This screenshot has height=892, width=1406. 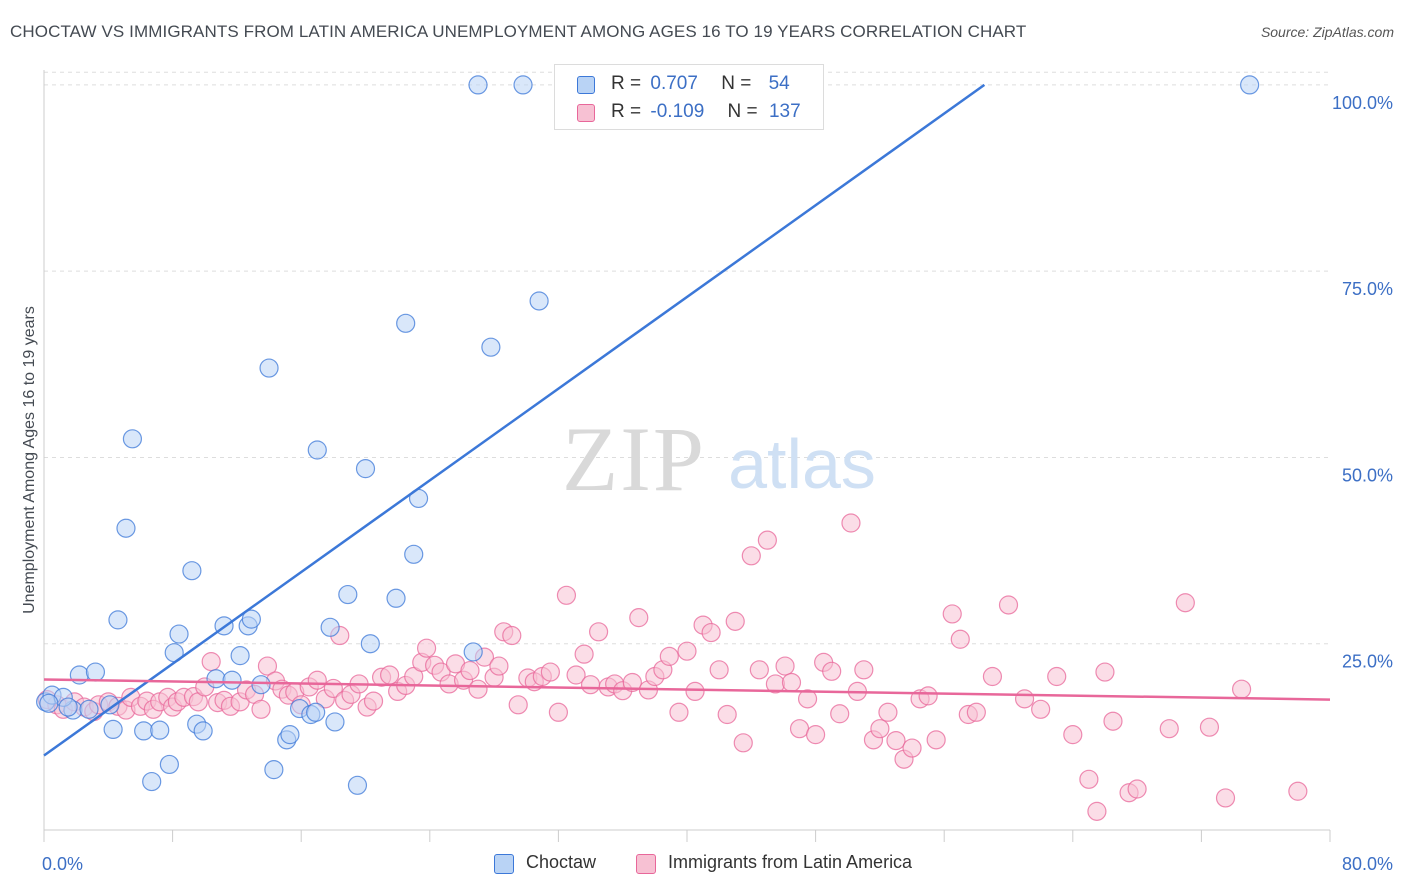 I want to click on r-label: R =, so click(x=626, y=83).